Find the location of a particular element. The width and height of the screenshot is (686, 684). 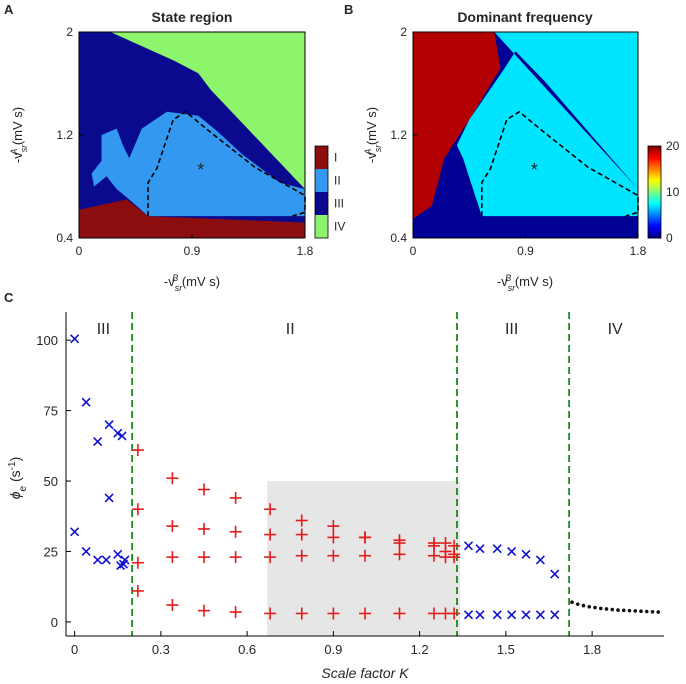

colorbar-tick-label: 10 is located at coordinates (673, 192).